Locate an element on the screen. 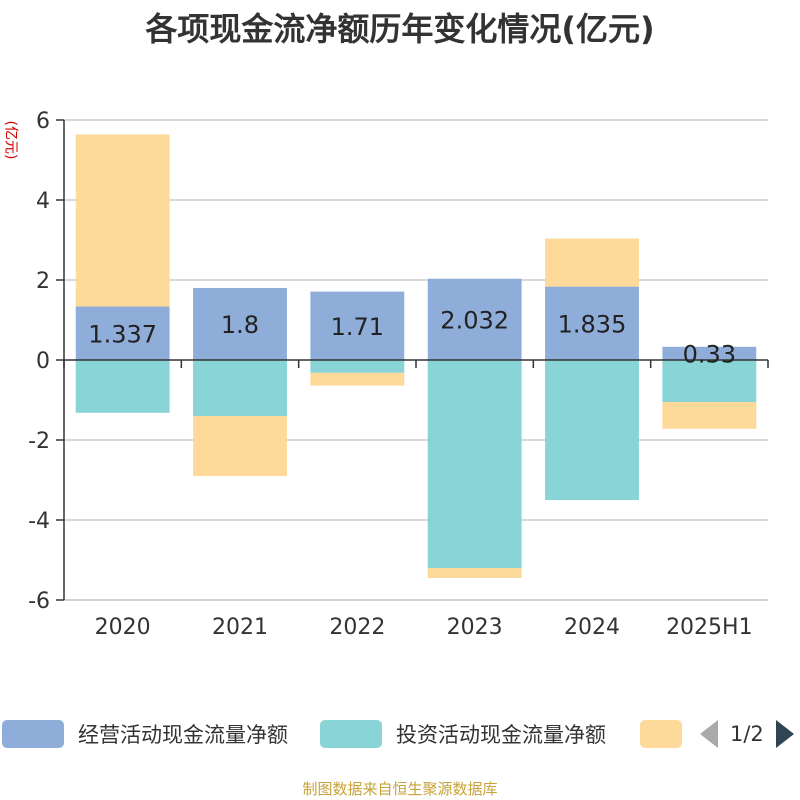  bar-series-1-2022 is located at coordinates (357, 366).